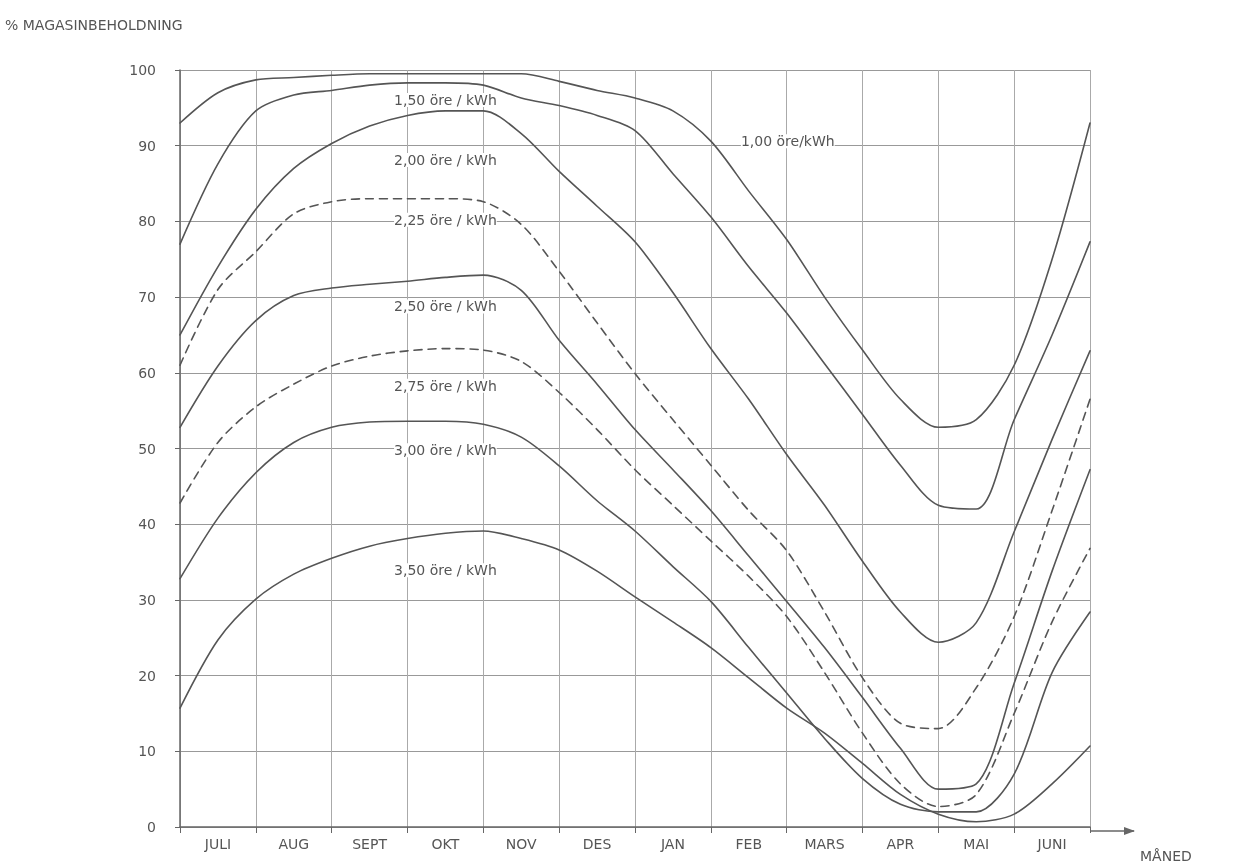 This screenshot has width=1252, height=863. What do you see at coordinates (147, 145) in the screenshot?
I see `y-tick-label: 90` at bounding box center [147, 145].